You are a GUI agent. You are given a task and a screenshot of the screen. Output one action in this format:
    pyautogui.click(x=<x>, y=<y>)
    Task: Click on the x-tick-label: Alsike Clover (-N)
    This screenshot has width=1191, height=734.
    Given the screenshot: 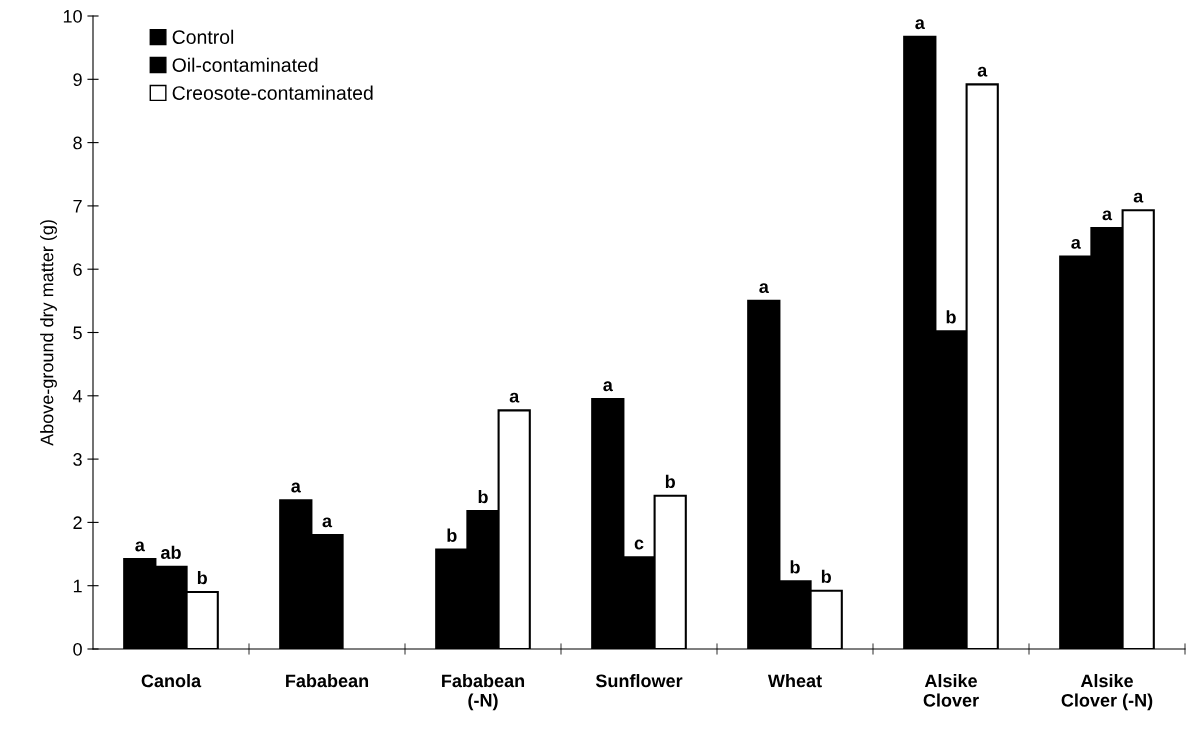 What is the action you would take?
    pyautogui.click(x=1107, y=692)
    